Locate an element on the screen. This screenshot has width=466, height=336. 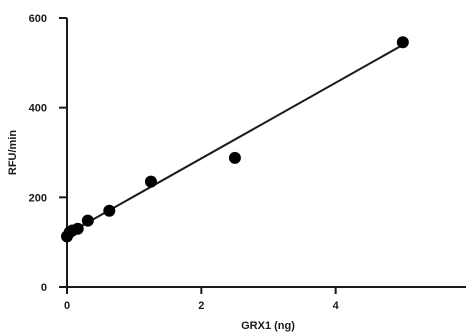
x-ticks: 0 2 4 is located at coordinates (202, 299).